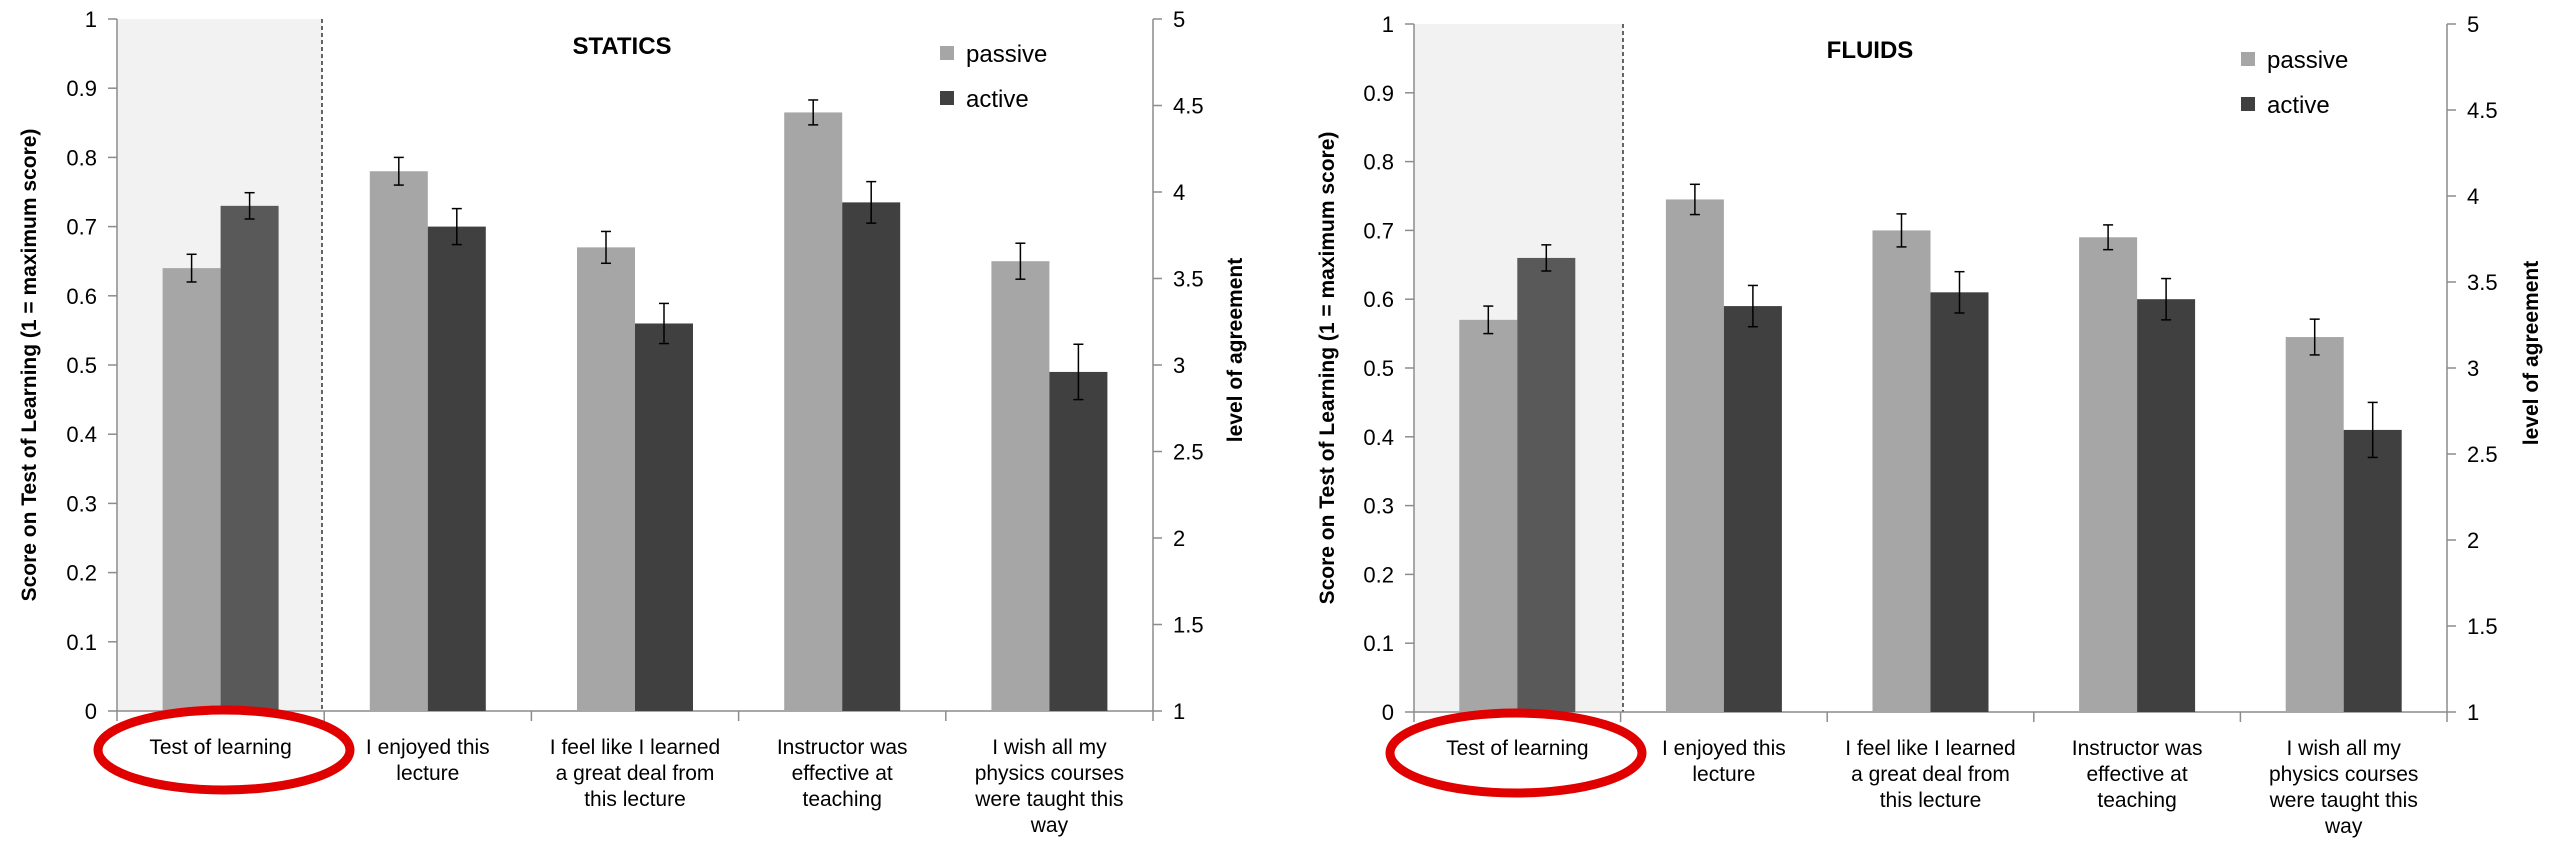  Describe the element at coordinates (1378, 299) in the screenshot. I see `y-tick-label: 0.6` at that location.